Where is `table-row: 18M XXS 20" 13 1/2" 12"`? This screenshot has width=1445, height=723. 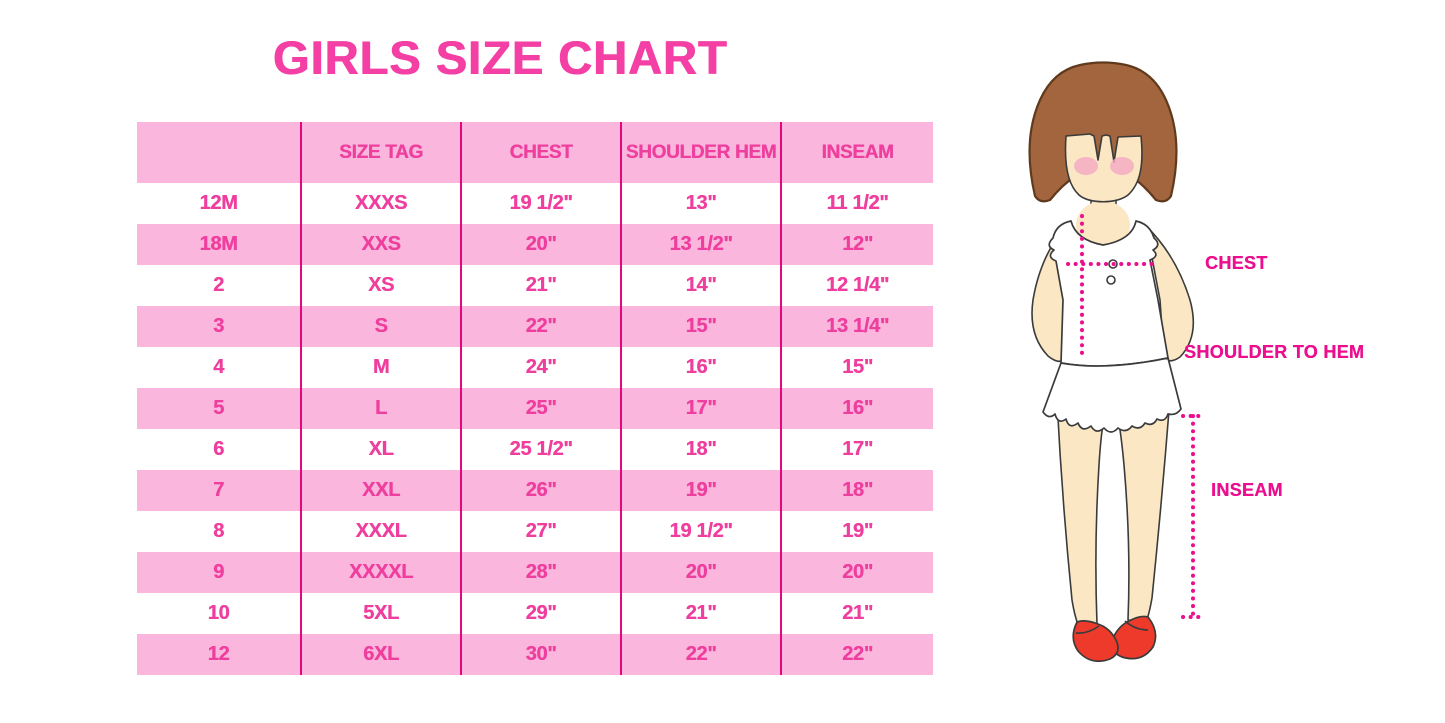 table-row: 18M XXS 20" 13 1/2" 12" is located at coordinates (535, 244).